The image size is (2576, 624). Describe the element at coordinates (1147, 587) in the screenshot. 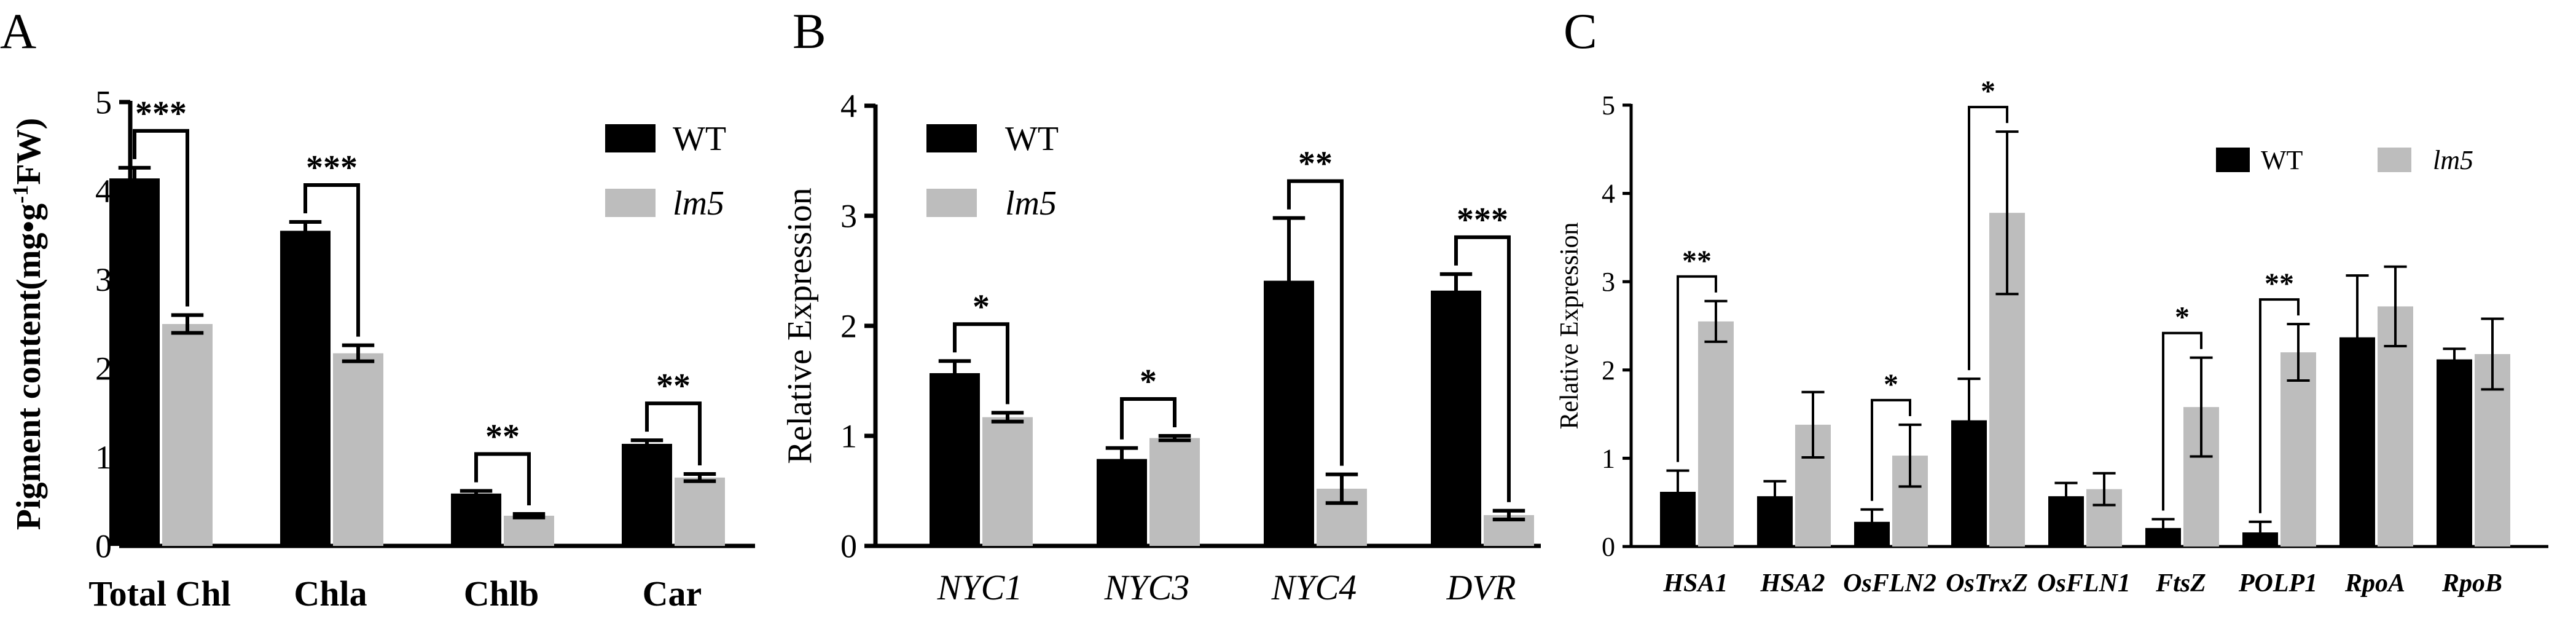

I see `x-tick-label: NYC3` at that location.